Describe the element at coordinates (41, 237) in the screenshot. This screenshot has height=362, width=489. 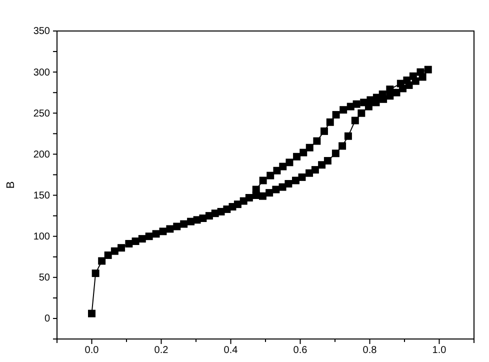
I see `y-tick-label: 100` at that location.